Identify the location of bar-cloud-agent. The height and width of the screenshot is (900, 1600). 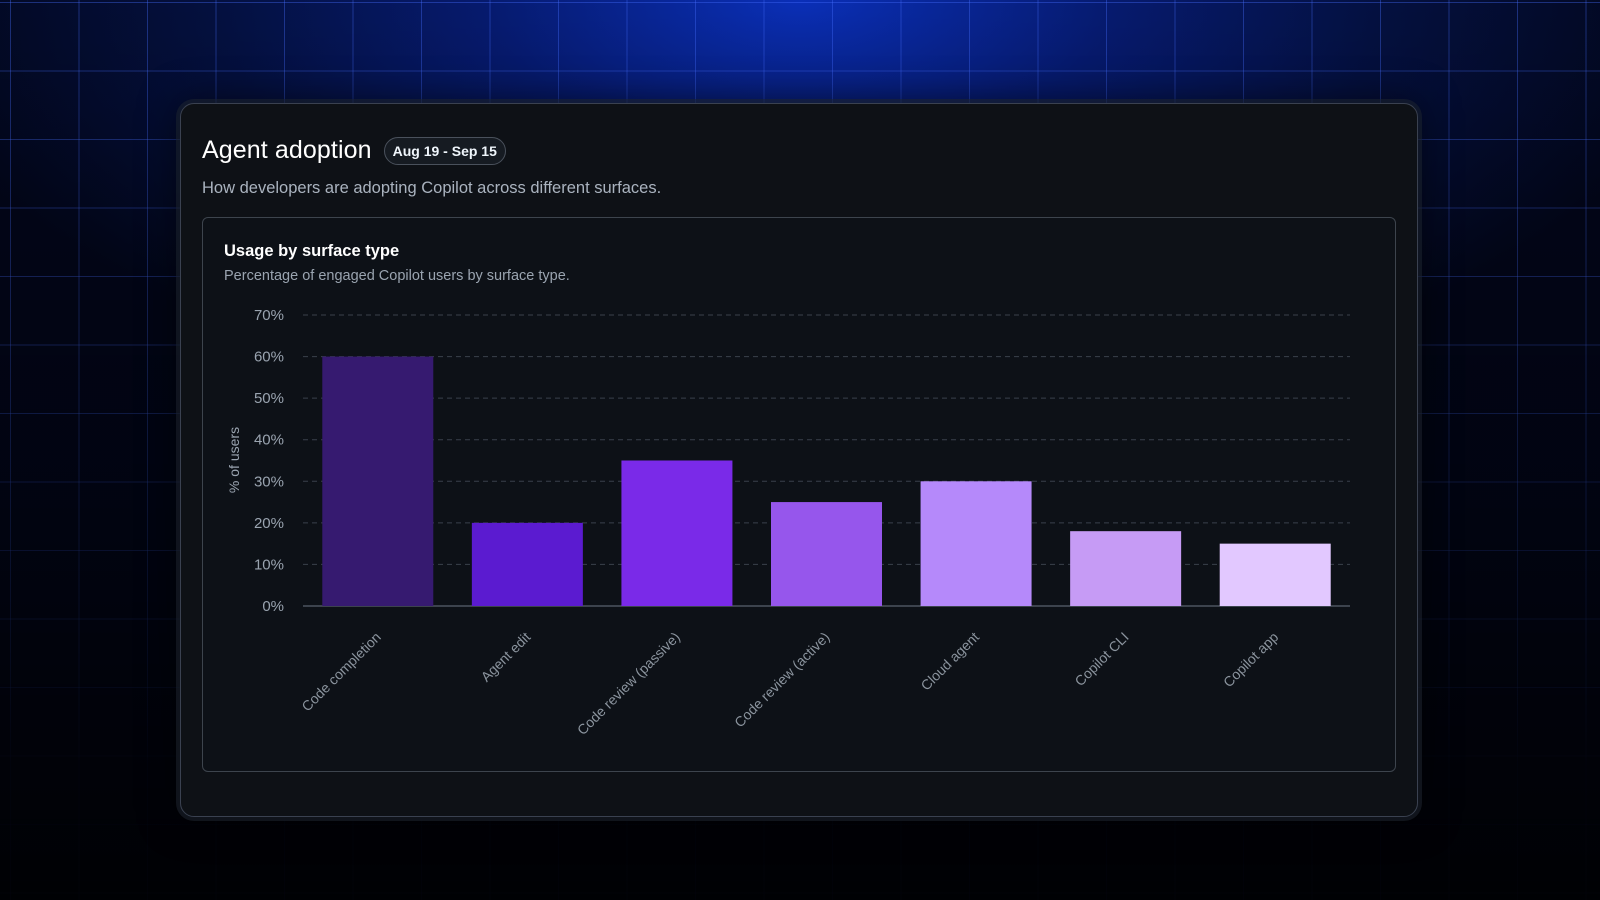
(976, 543).